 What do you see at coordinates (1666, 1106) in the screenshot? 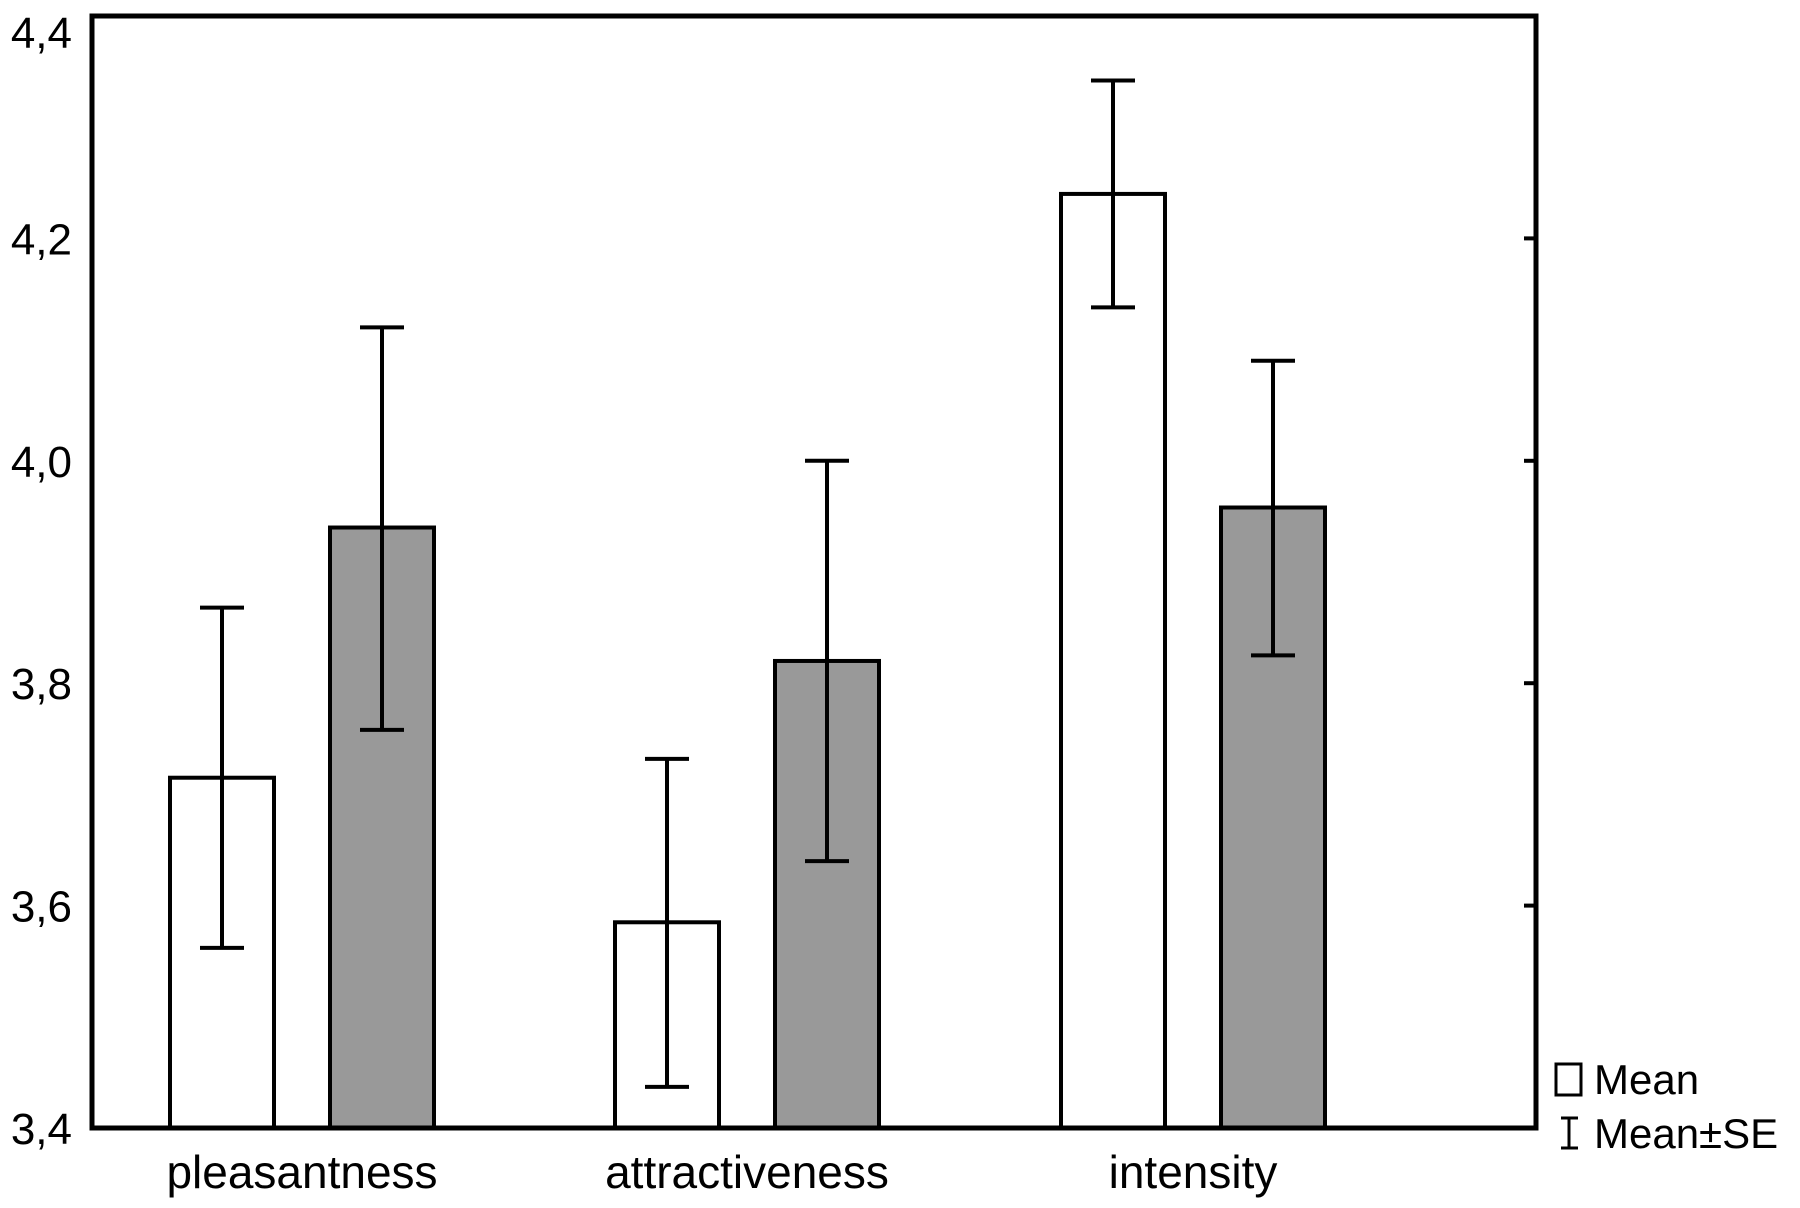
I see `legend: Mean Mean±SE` at bounding box center [1666, 1106].